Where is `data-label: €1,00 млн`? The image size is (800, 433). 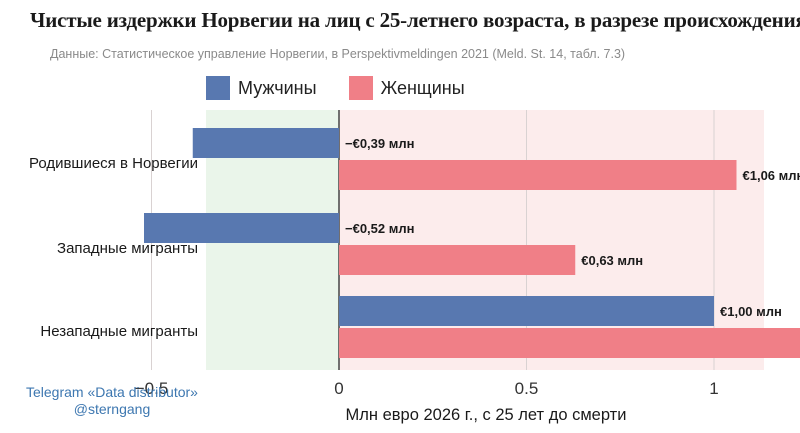 data-label: €1,00 млн is located at coordinates (751, 311).